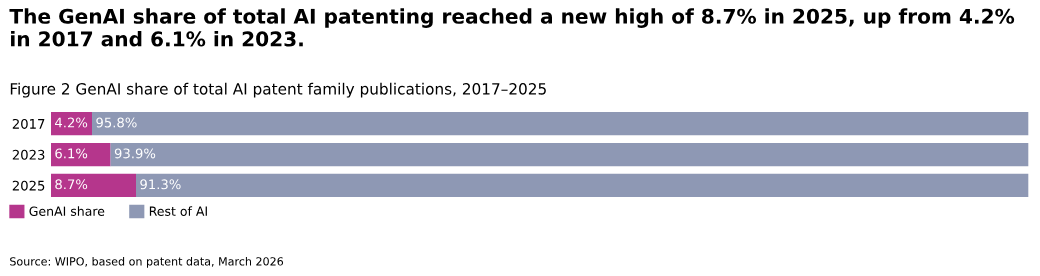 The width and height of the screenshot is (1040, 276). Describe the element at coordinates (71, 153) in the screenshot. I see `data-label: 6.1%` at that location.